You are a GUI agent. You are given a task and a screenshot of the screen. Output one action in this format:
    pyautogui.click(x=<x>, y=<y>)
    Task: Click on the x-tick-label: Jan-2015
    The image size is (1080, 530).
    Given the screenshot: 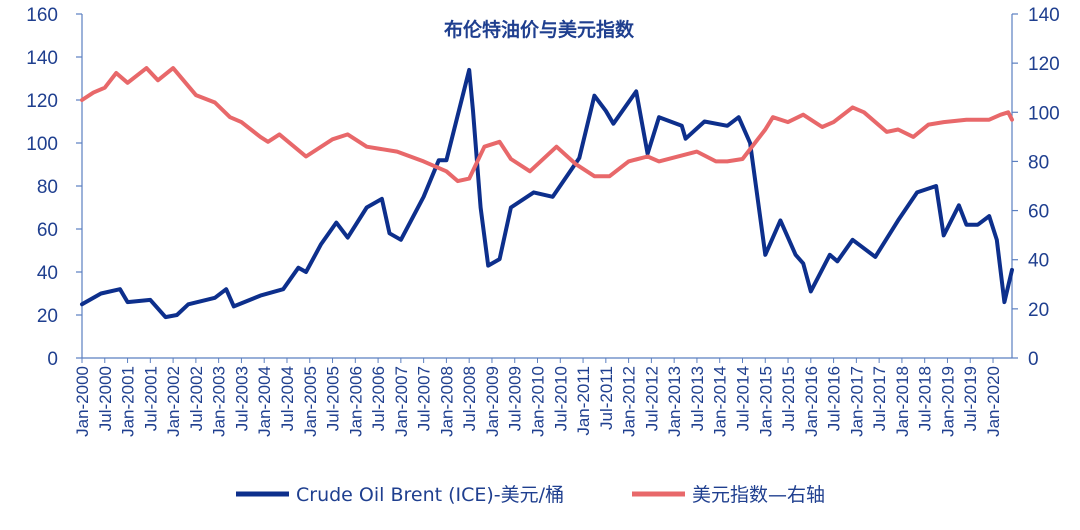 What is the action you would take?
    pyautogui.click(x=765, y=401)
    